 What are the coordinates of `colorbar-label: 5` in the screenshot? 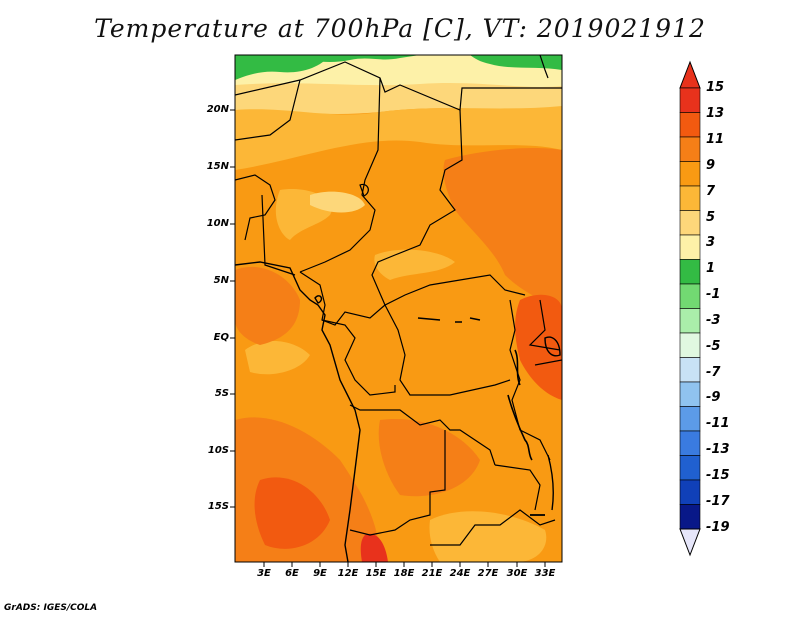 It's located at (711, 217).